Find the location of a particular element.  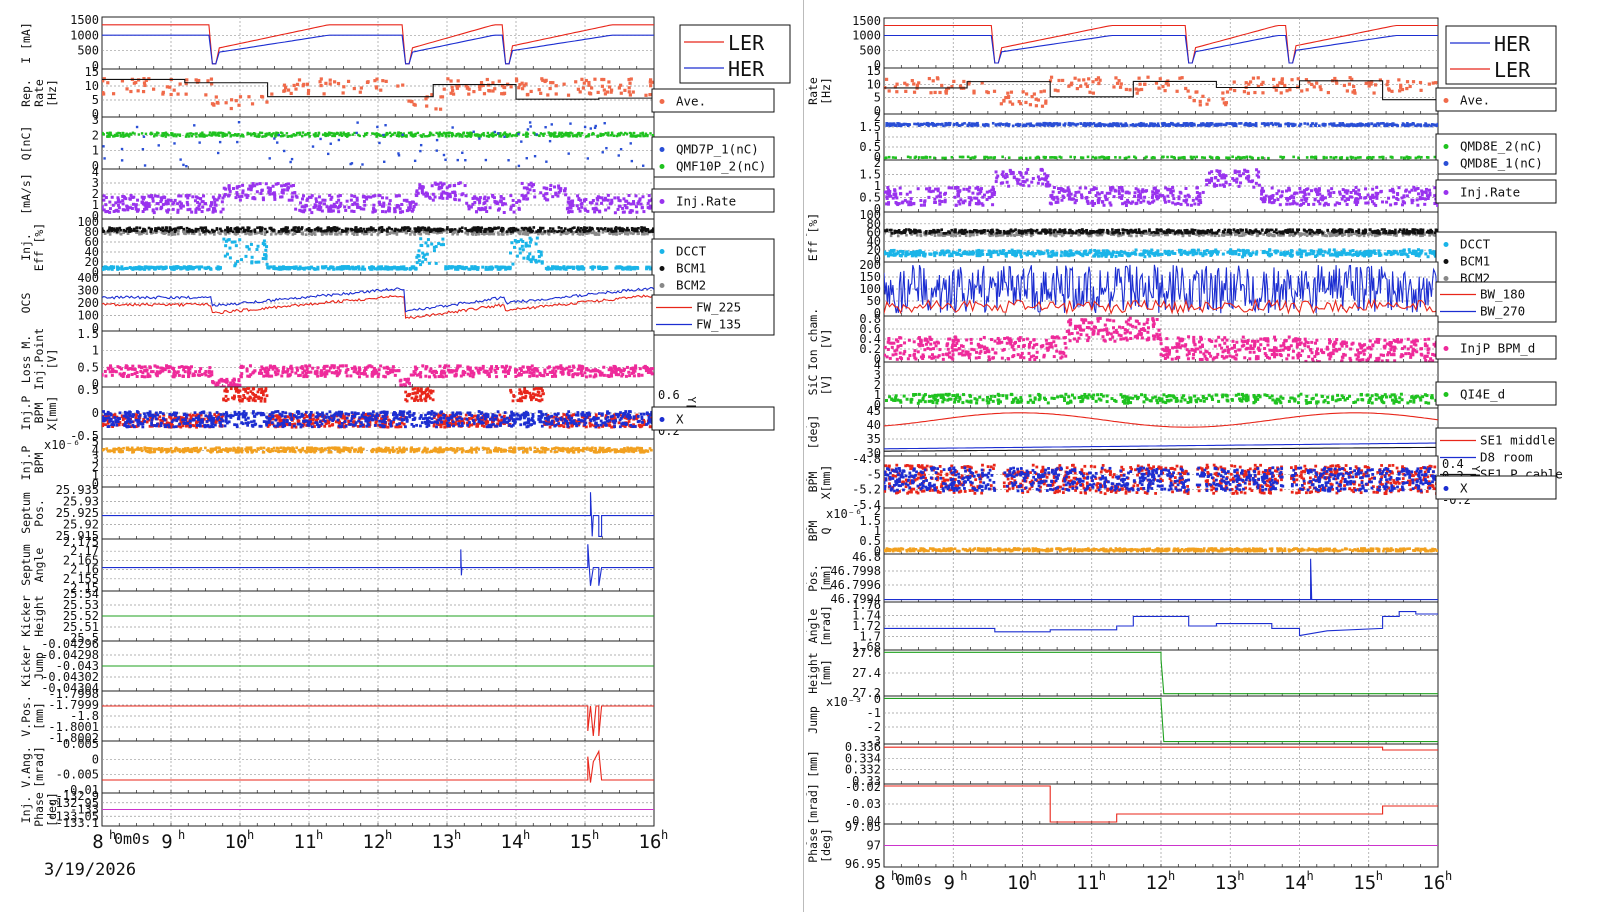

y-axis-label: [Hz] is located at coordinates (52, 93).